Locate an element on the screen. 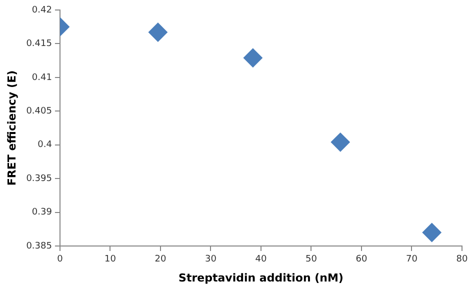 This screenshot has width=472, height=291. x-tick-label: 20 is located at coordinates (160, 259).